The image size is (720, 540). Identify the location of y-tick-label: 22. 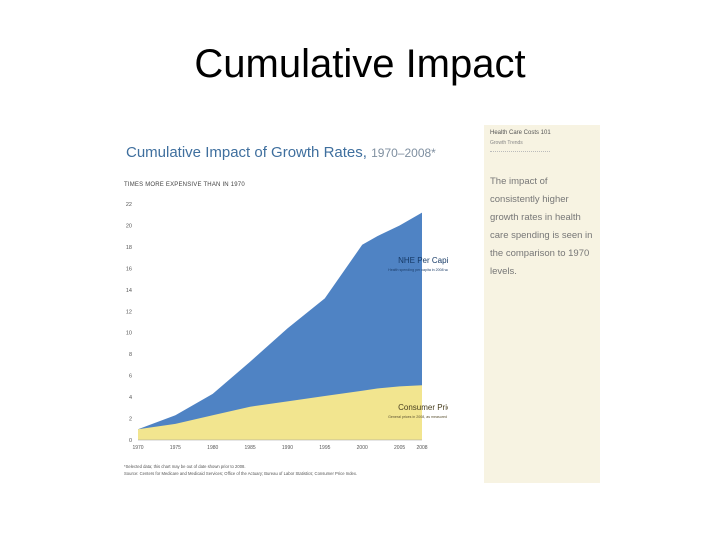
(129, 205).